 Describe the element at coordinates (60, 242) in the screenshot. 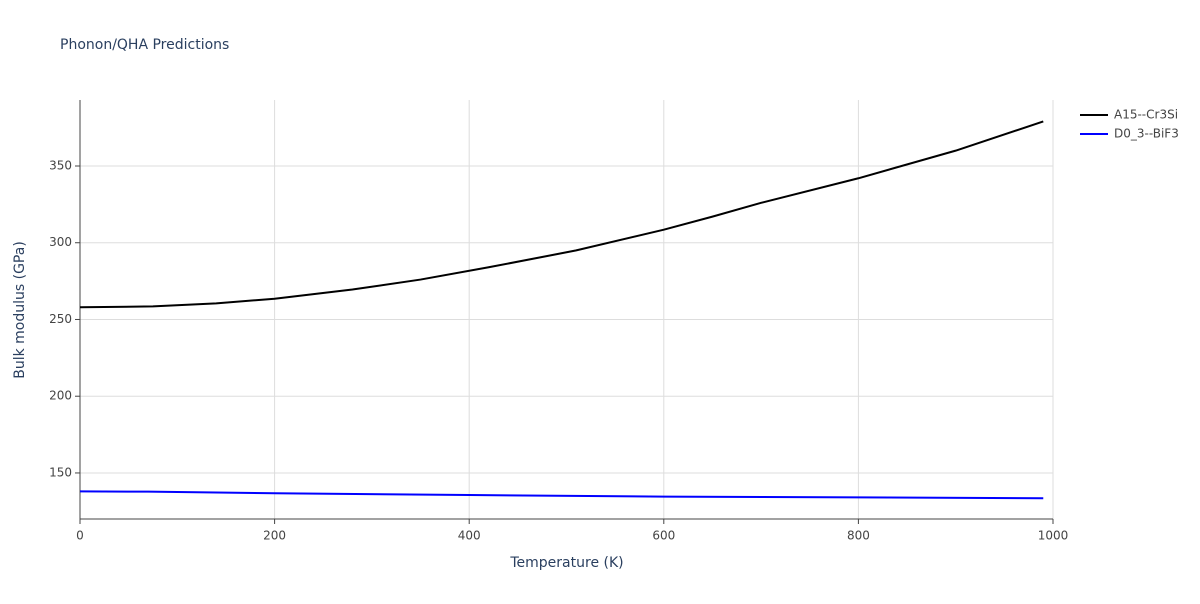

I see `y-tick-label: 300` at that location.